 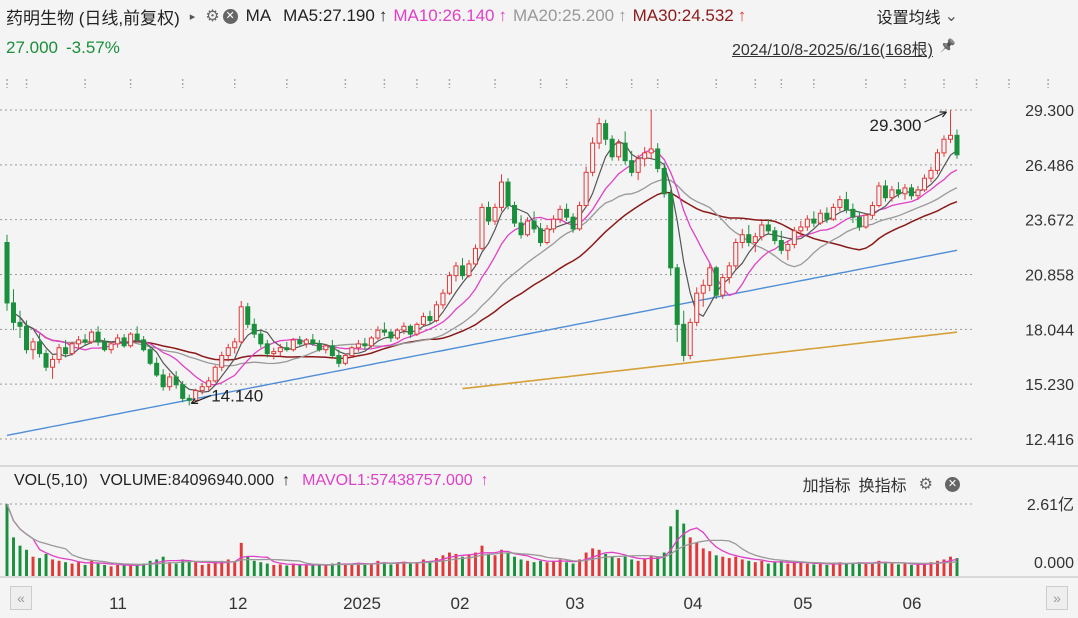 What do you see at coordinates (882, 486) in the screenshot?
I see `switch-indicator-button: 换指标` at bounding box center [882, 486].